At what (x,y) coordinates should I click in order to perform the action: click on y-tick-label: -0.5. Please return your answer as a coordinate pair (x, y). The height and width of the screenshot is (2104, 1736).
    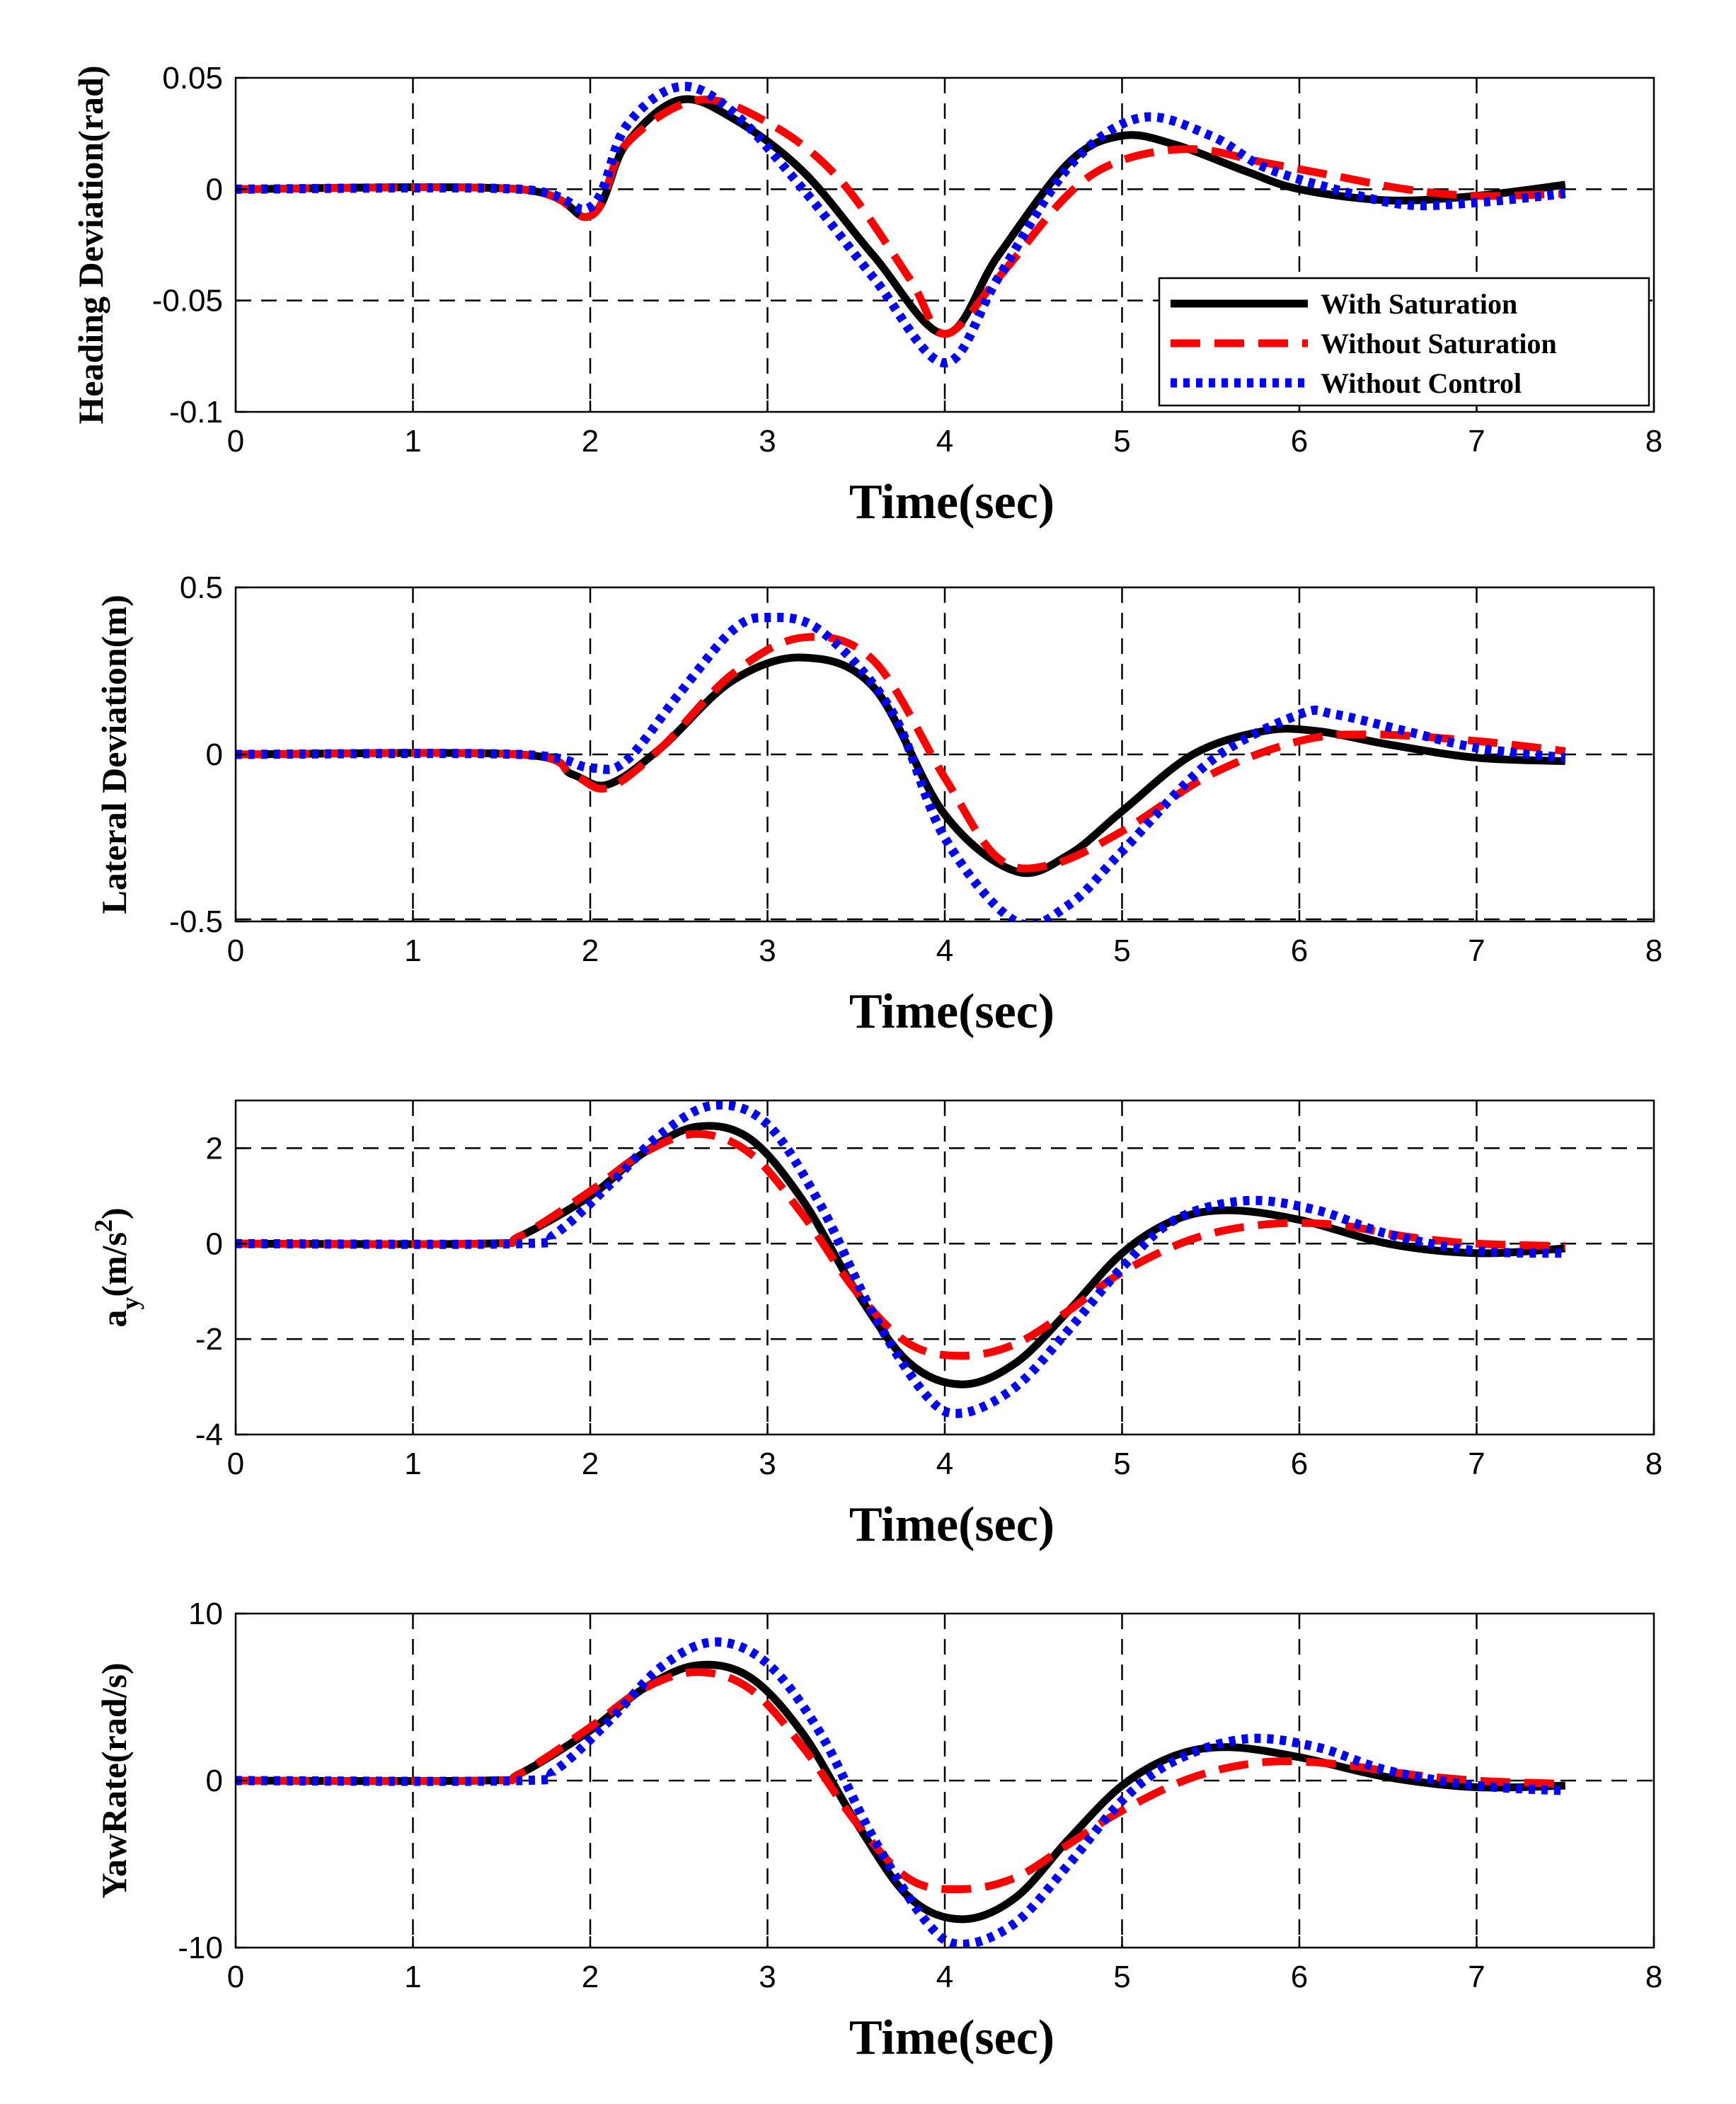
    Looking at the image, I should click on (196, 922).